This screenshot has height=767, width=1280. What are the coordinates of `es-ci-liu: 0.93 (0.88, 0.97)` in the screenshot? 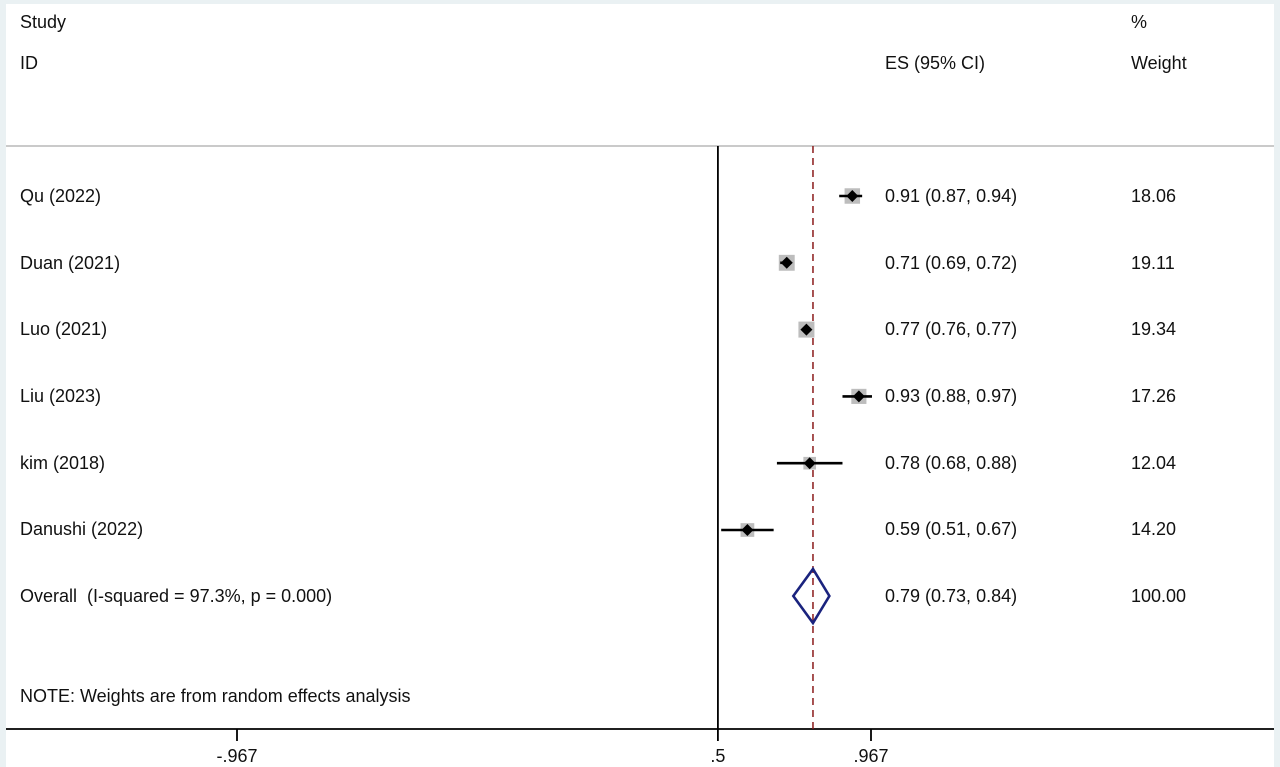 It's located at (951, 396).